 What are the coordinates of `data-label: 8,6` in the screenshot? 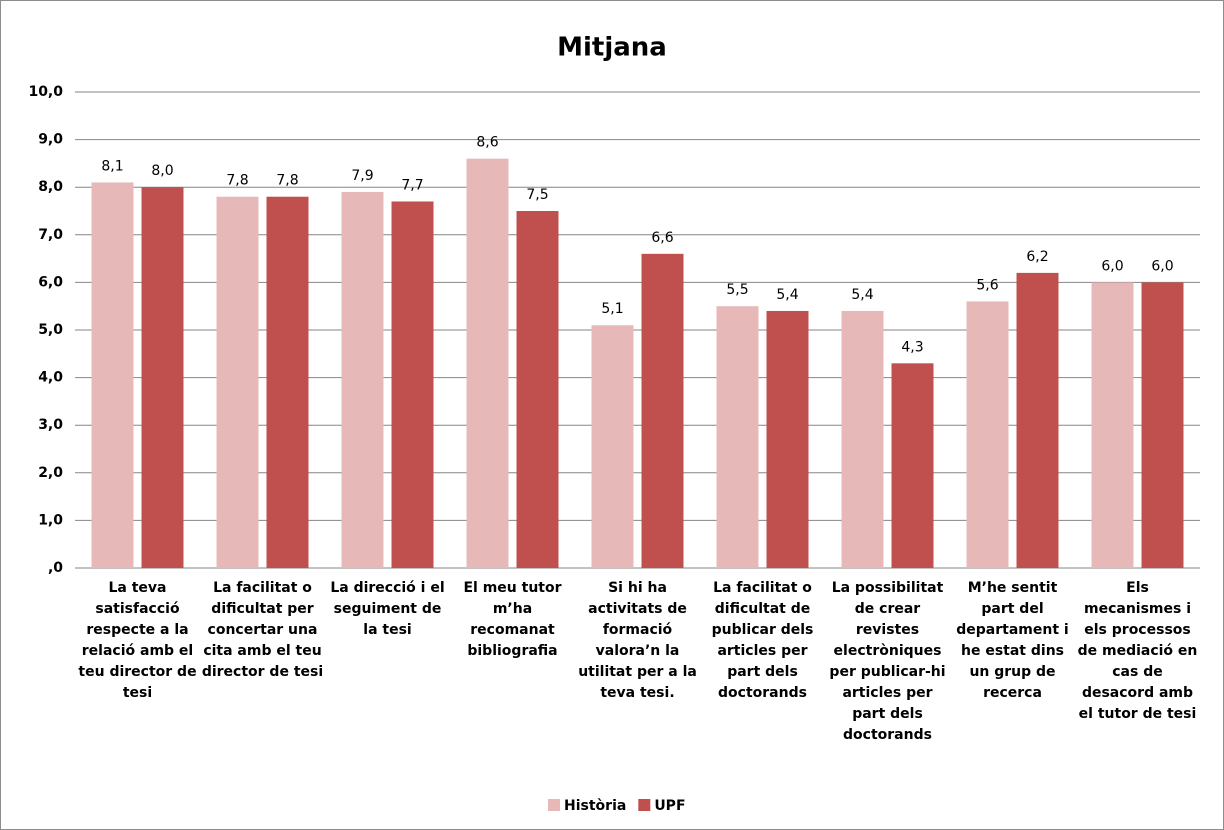 It's located at (487, 143).